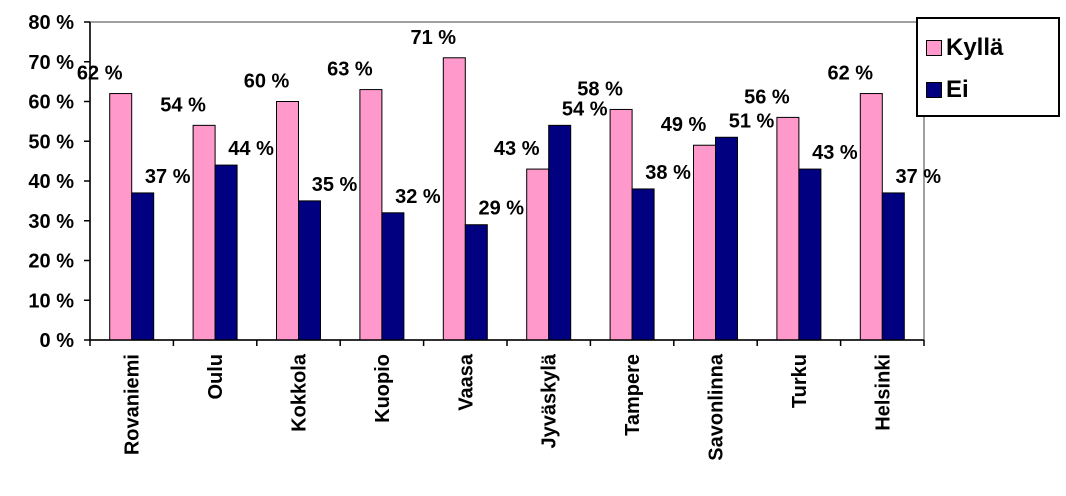 This screenshot has width=1066, height=496. I want to click on y-tick-label: 70 %, so click(51, 63).